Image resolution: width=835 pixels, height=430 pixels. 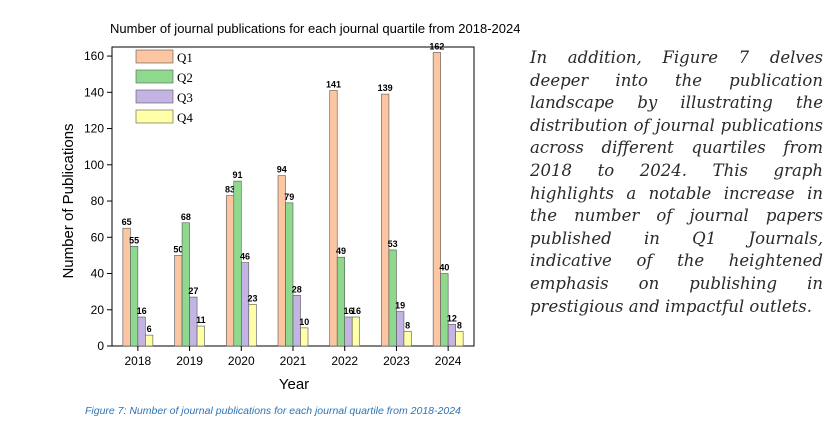 What do you see at coordinates (289, 274) in the screenshot?
I see `bar-q2-2021` at bounding box center [289, 274].